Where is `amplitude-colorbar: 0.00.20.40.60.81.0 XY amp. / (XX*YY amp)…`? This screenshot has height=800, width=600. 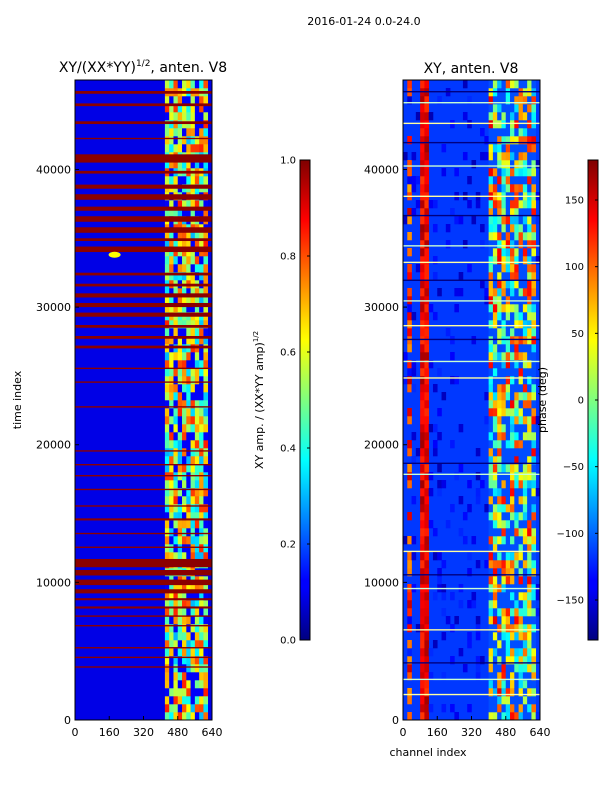 amplitude-colorbar: 0.00.20.40.60.81.0 XY amp. / (XX*YY amp)… is located at coordinates (281, 401).